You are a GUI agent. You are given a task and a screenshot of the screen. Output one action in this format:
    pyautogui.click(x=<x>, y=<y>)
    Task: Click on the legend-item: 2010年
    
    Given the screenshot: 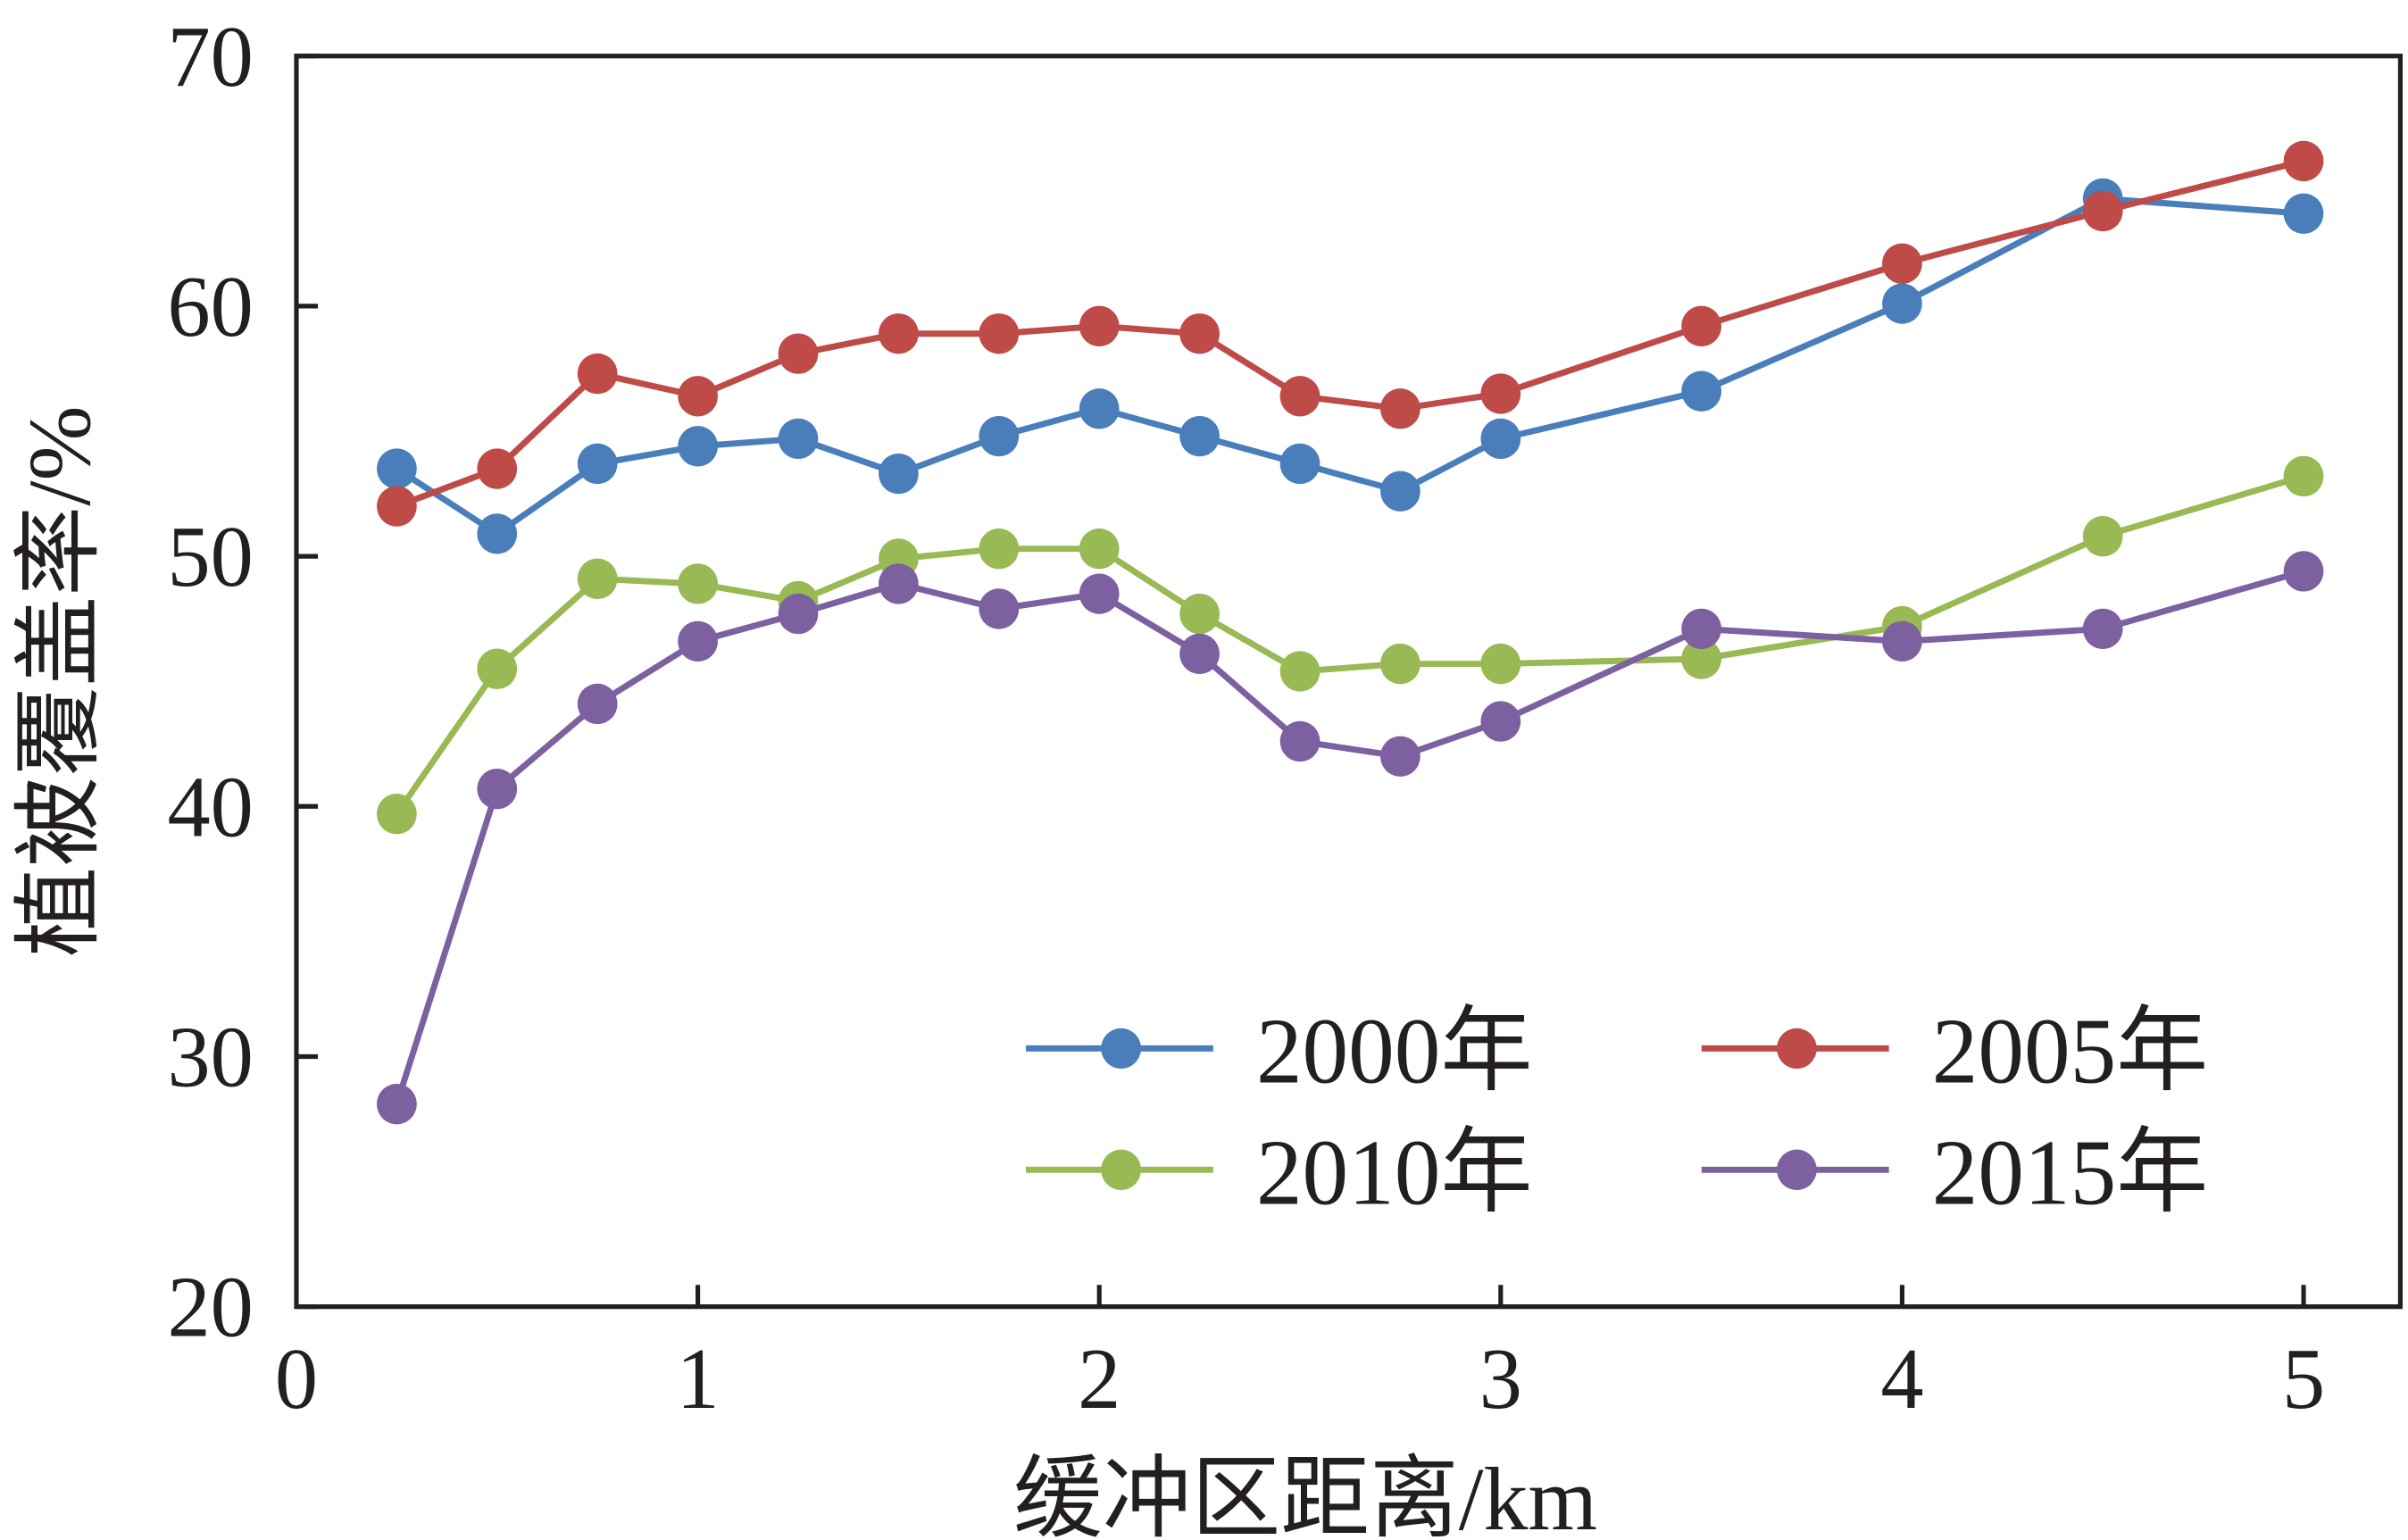 What is the action you would take?
    pyautogui.click(x=1279, y=1173)
    